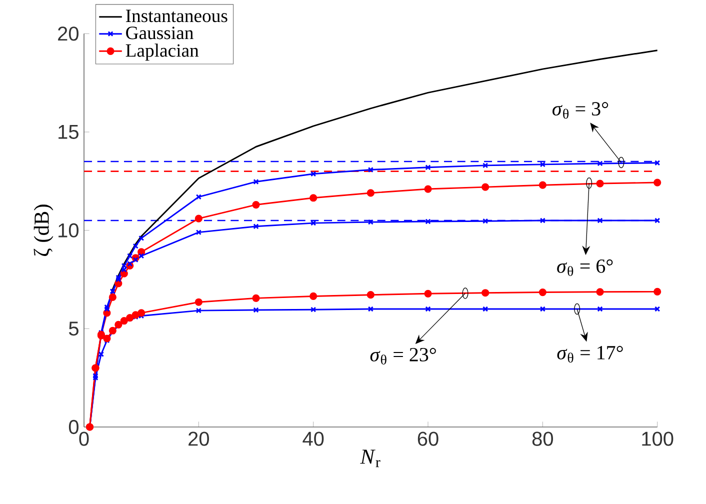  What do you see at coordinates (68, 33) in the screenshot?
I see `y-tick-label: 20` at bounding box center [68, 33].